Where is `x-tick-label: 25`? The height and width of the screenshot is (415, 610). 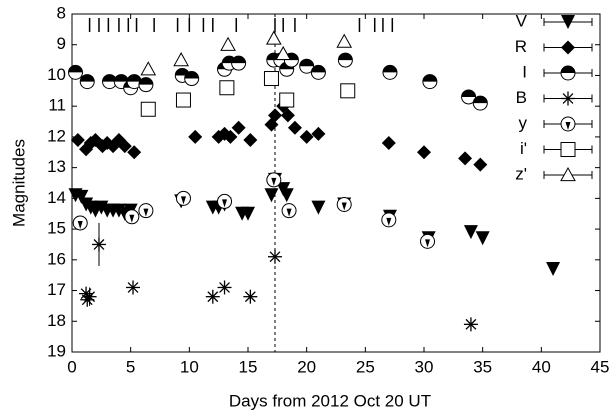
x-tick-label: 25 is located at coordinates (365, 366).